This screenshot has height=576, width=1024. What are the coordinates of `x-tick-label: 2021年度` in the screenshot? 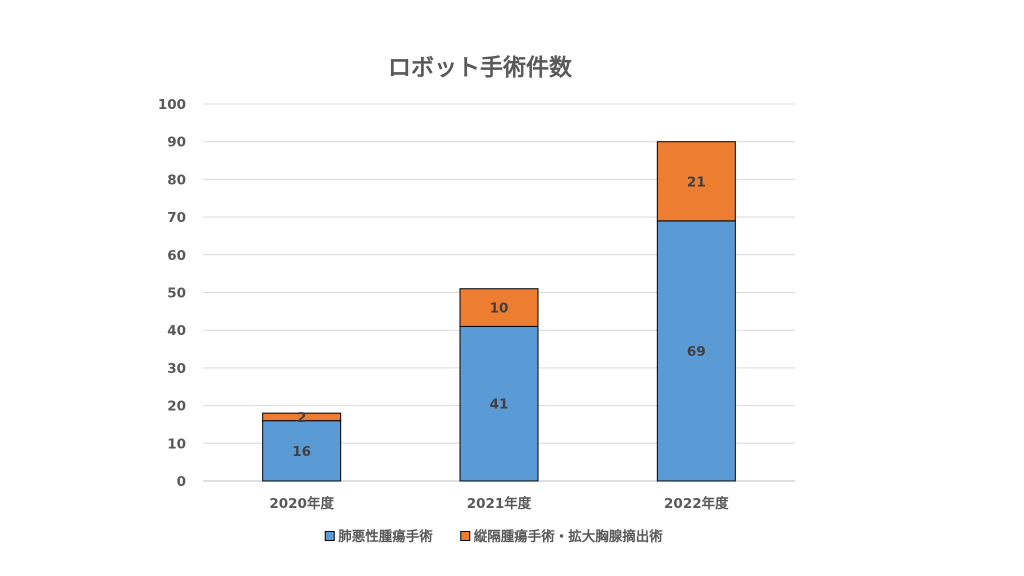 It's located at (499, 503).